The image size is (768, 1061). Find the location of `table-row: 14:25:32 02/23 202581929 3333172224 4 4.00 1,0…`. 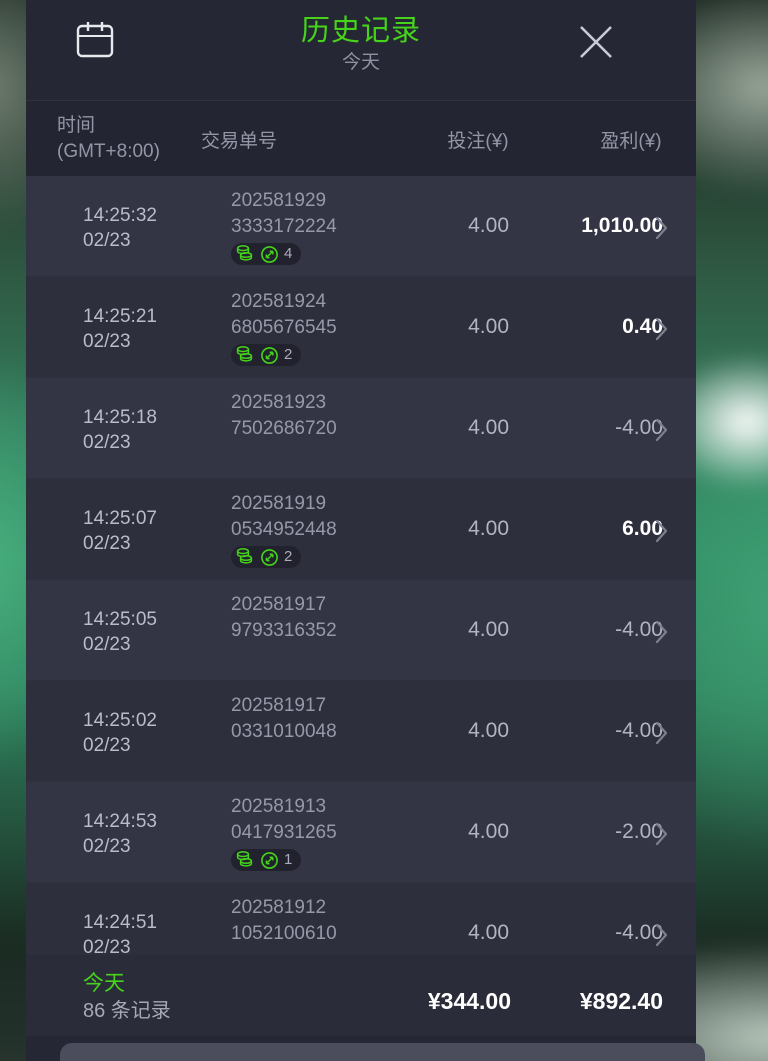

table-row: 14:25:32 02/23 202581929 3333172224 4 4.00 1,0… is located at coordinates (361, 226).